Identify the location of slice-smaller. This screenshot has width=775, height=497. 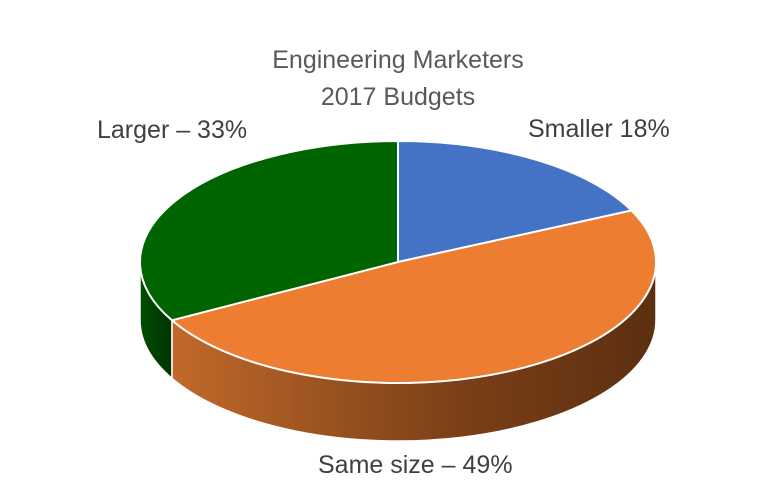
(515, 201).